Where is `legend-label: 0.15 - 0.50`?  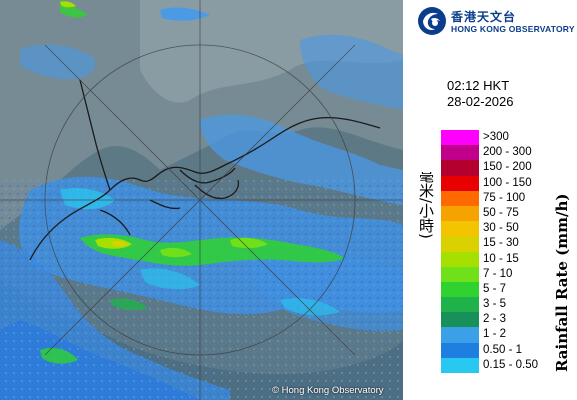 legend-label: 0.15 - 0.50 is located at coordinates (510, 364).